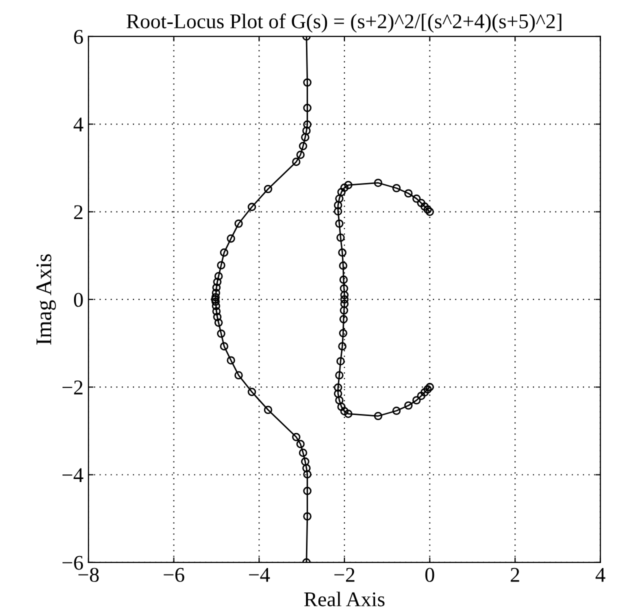  What do you see at coordinates (259, 575) in the screenshot?
I see `x-tick-label: −4` at bounding box center [259, 575].